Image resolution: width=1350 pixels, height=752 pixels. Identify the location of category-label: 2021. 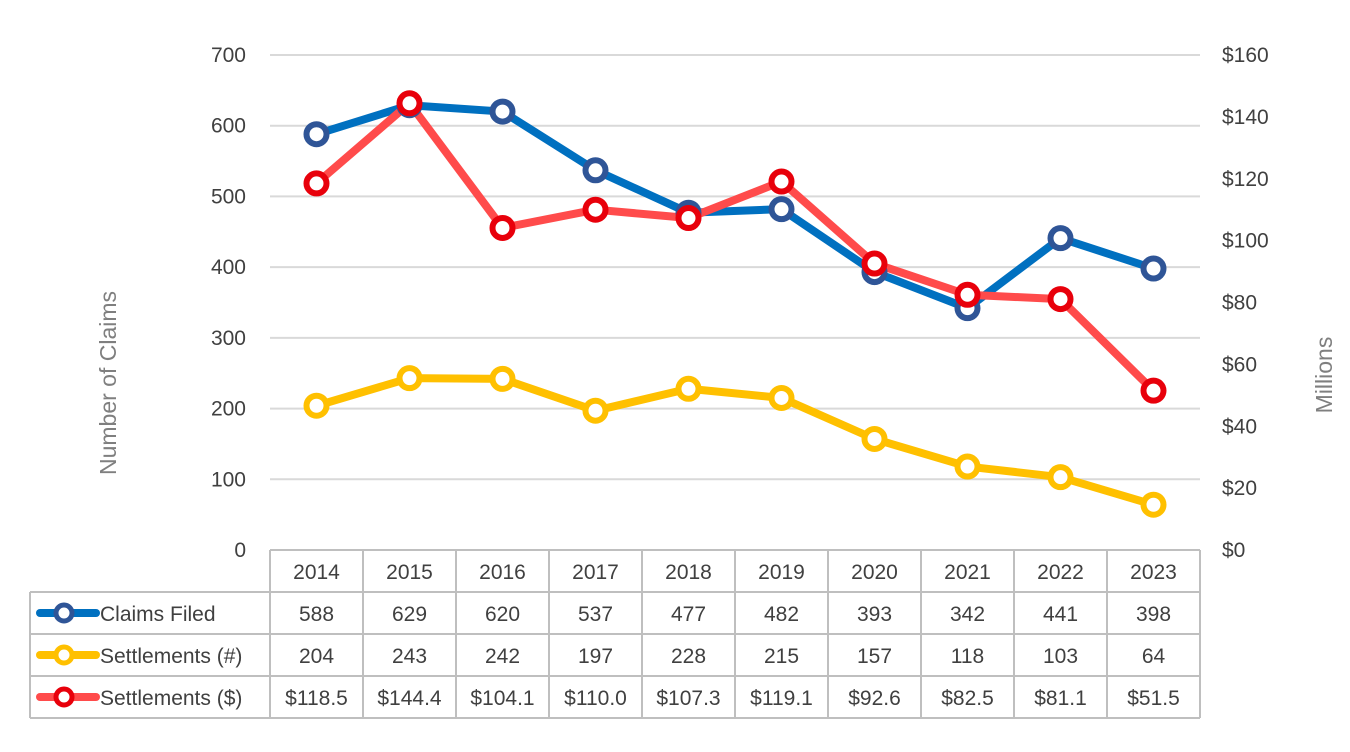
(967, 572).